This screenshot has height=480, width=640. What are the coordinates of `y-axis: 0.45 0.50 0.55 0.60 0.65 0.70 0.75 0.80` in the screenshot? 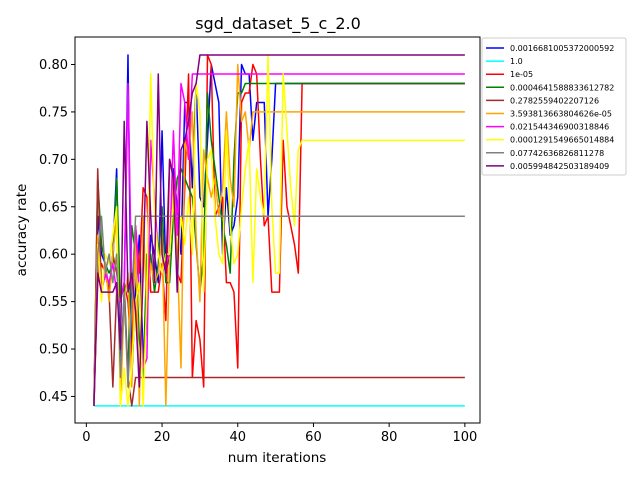 It's located at (57, 231).